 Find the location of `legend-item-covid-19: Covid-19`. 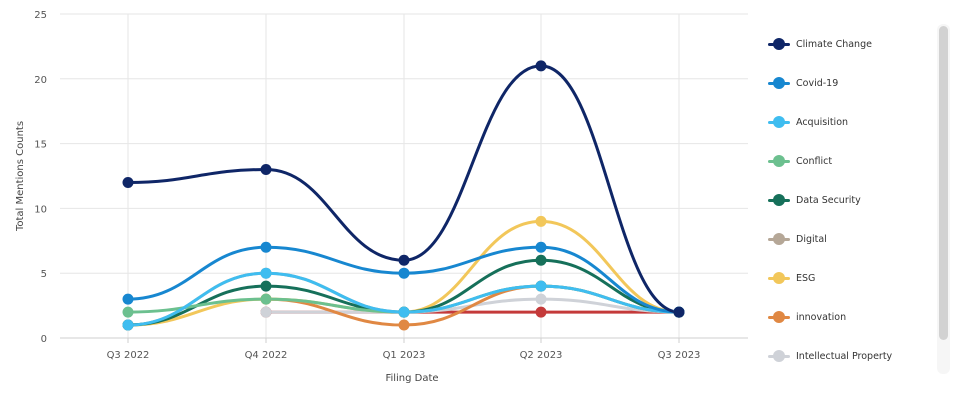

legend-item-covid-19: Covid-19 is located at coordinates (852, 83).